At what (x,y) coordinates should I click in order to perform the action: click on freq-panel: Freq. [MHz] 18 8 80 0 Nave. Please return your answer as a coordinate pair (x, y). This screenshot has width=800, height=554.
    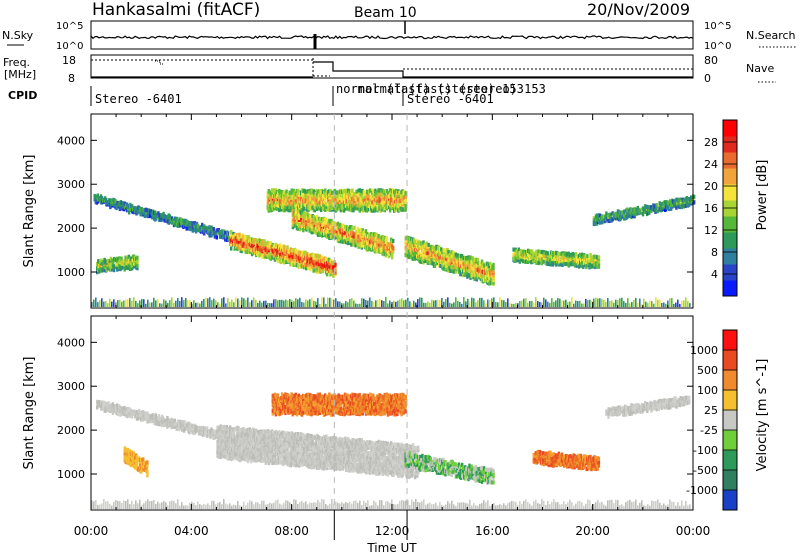
    Looking at the image, I should click on (389, 69).